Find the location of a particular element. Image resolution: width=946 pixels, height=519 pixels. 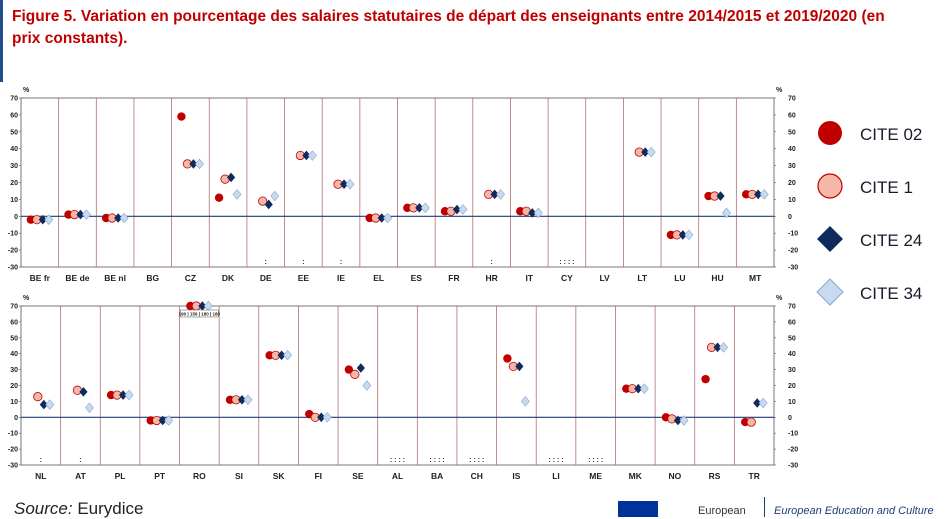

legend-label: CITE 24 is located at coordinates (891, 240).